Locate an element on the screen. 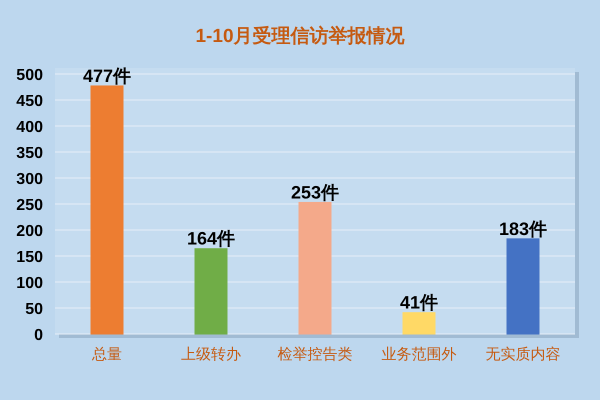 Image resolution: width=600 pixels, height=400 pixels. y-tick-label: 250 is located at coordinates (30, 205).